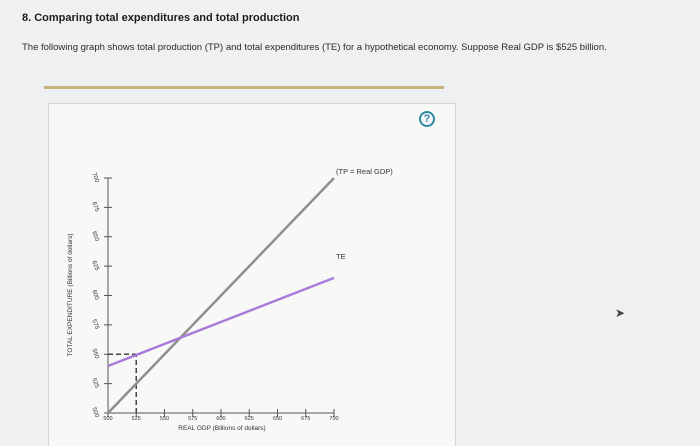  What do you see at coordinates (94, 295) in the screenshot?
I see `y-tick-label: 600` at bounding box center [94, 295].